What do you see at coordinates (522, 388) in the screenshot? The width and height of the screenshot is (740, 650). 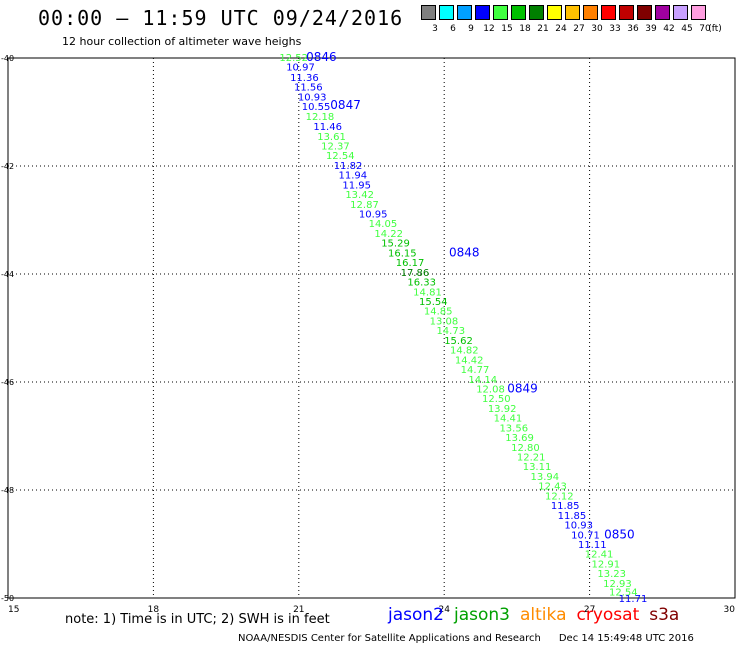 I see `pass-time-label: 0849` at bounding box center [522, 388].